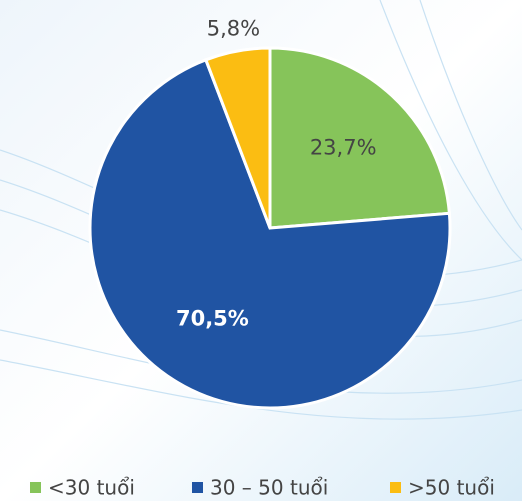 The height and width of the screenshot is (501, 522). Describe the element at coordinates (212, 318) in the screenshot. I see `data-label: 70,5%` at that location.